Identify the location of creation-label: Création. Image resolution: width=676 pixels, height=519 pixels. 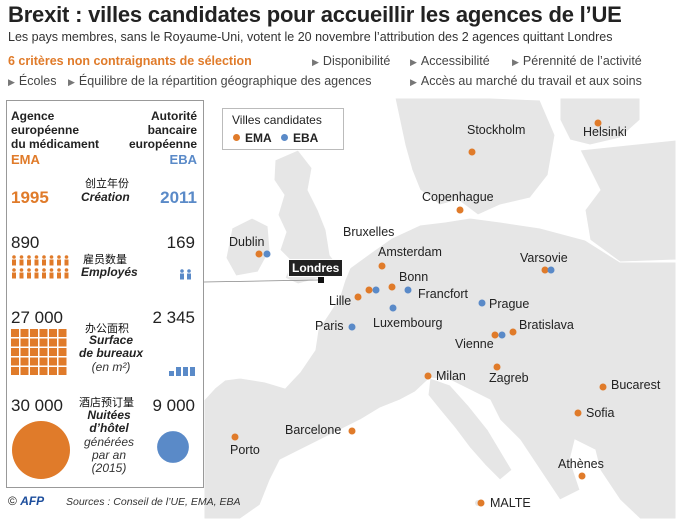
(105, 197).